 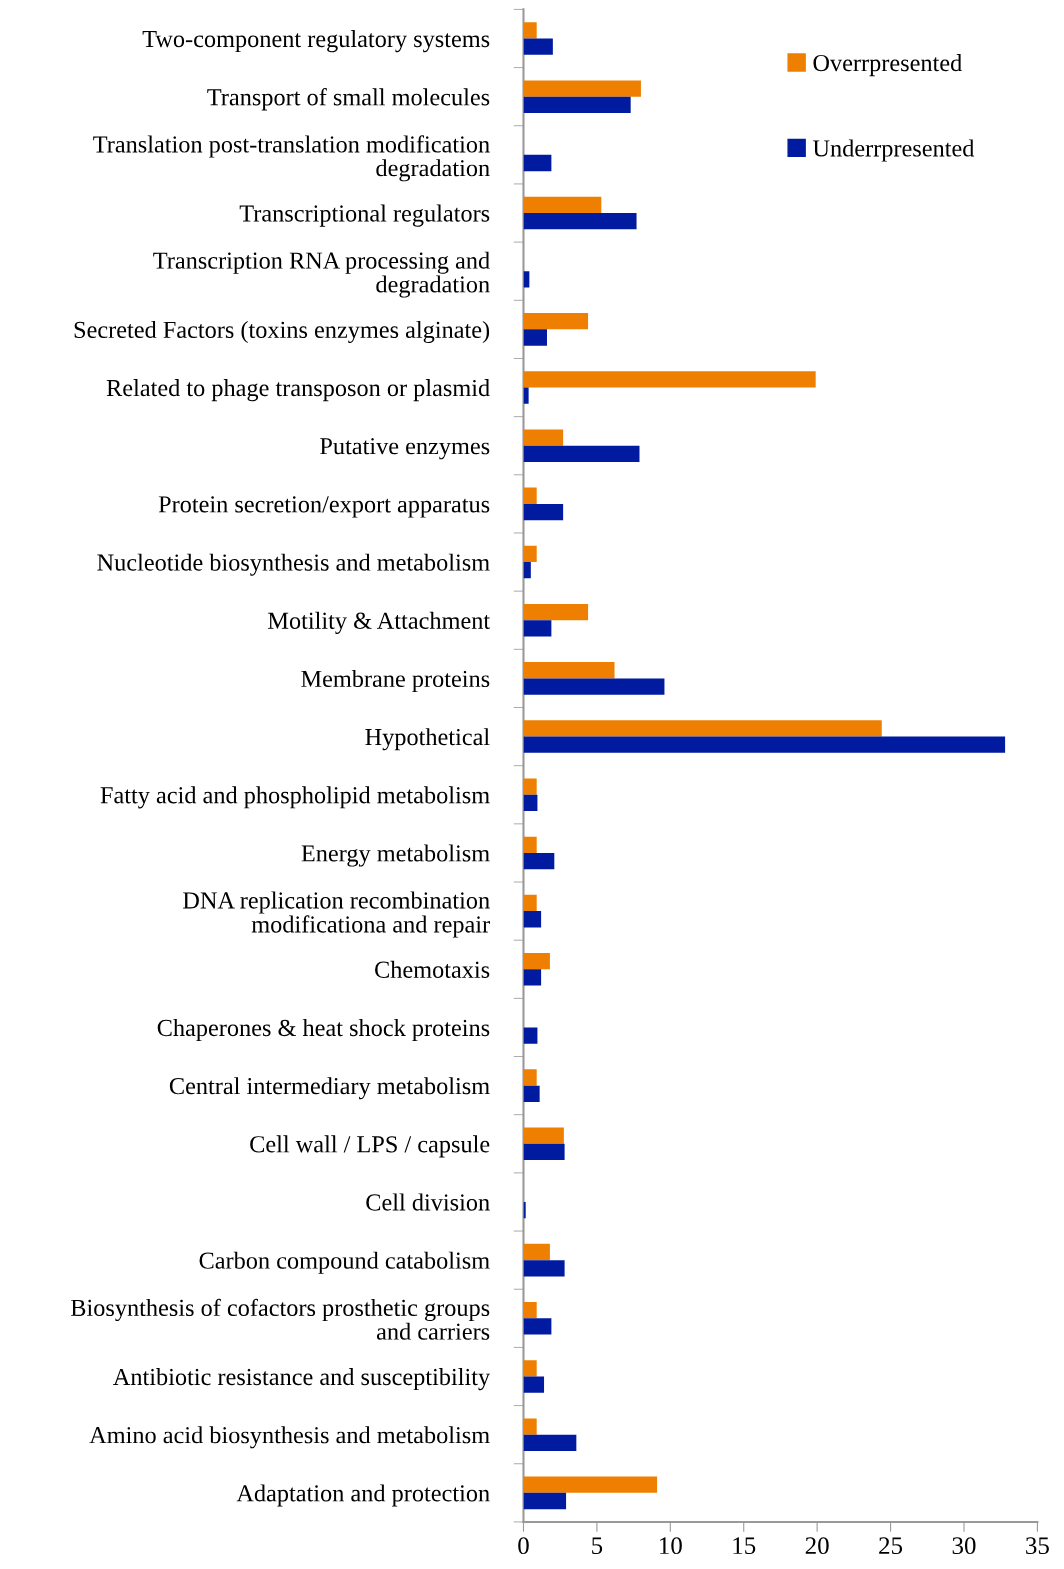 I want to click on y-tick-label: Hypothetical, so click(x=427, y=739).